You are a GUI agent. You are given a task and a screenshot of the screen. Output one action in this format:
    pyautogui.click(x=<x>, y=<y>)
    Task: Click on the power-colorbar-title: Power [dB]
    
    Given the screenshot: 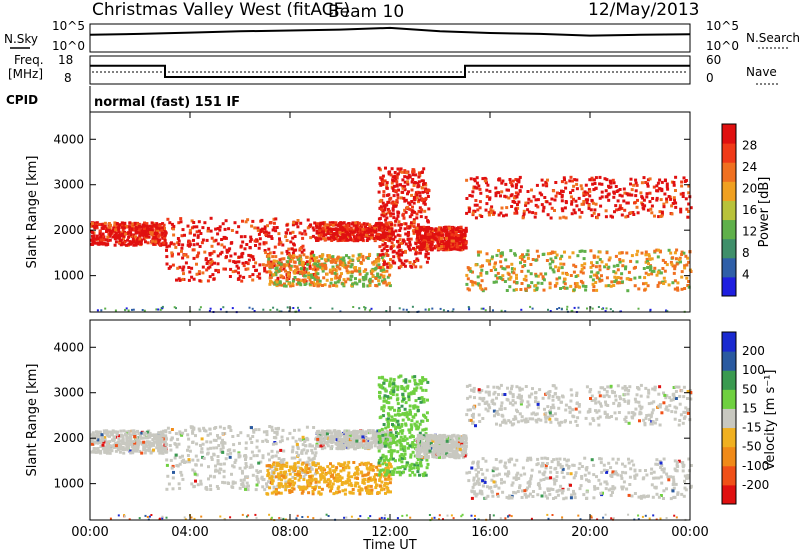 What is the action you would take?
    pyautogui.click(x=764, y=212)
    